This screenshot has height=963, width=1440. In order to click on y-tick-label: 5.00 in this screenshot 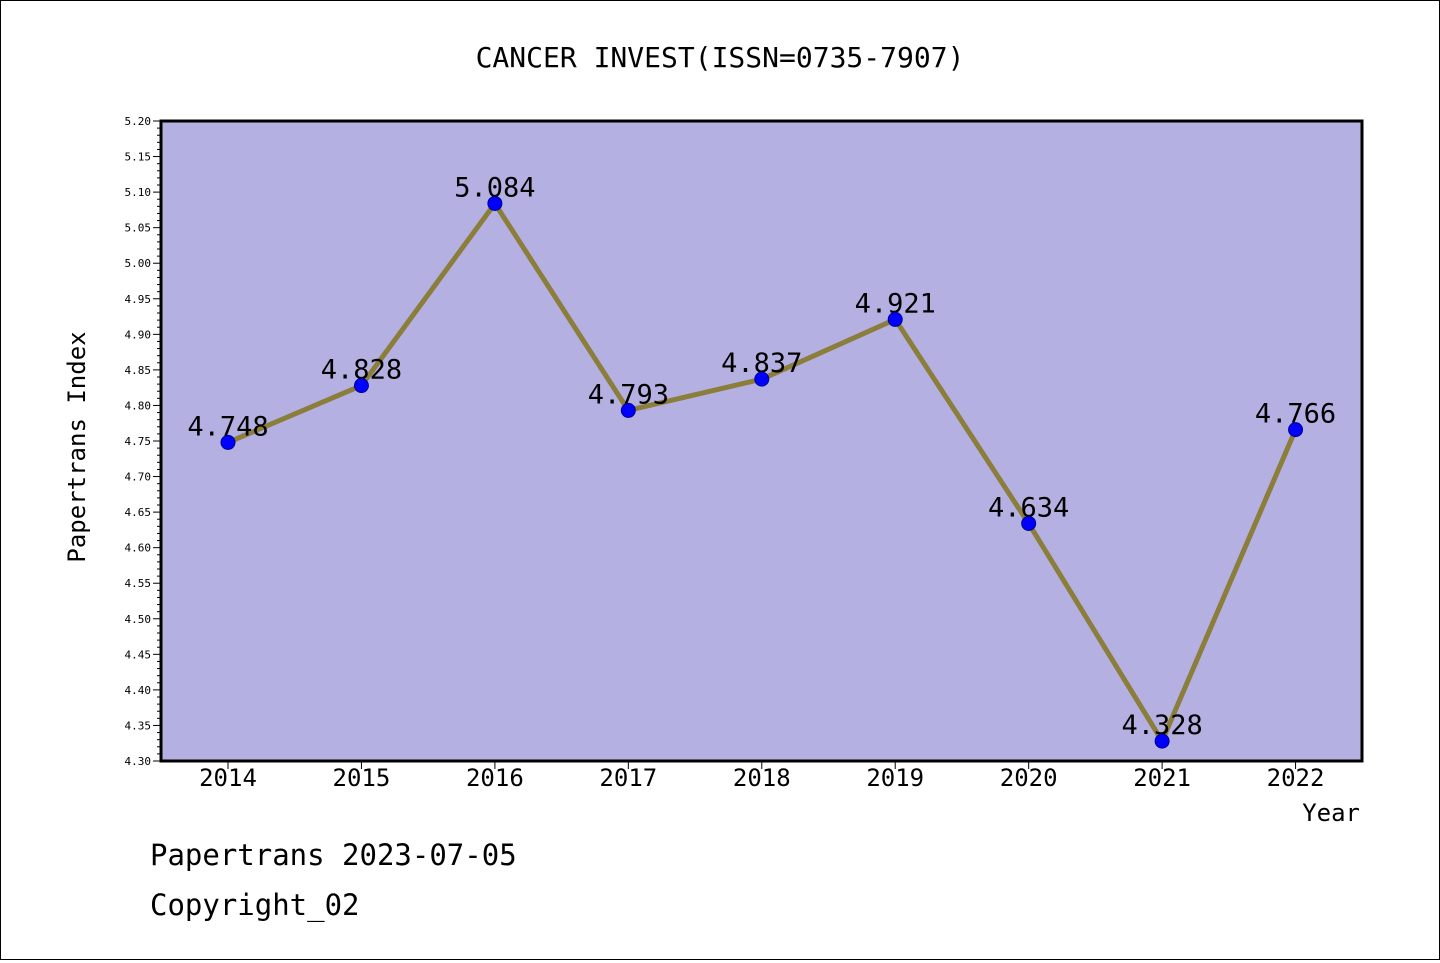, I will do `click(138, 263)`.